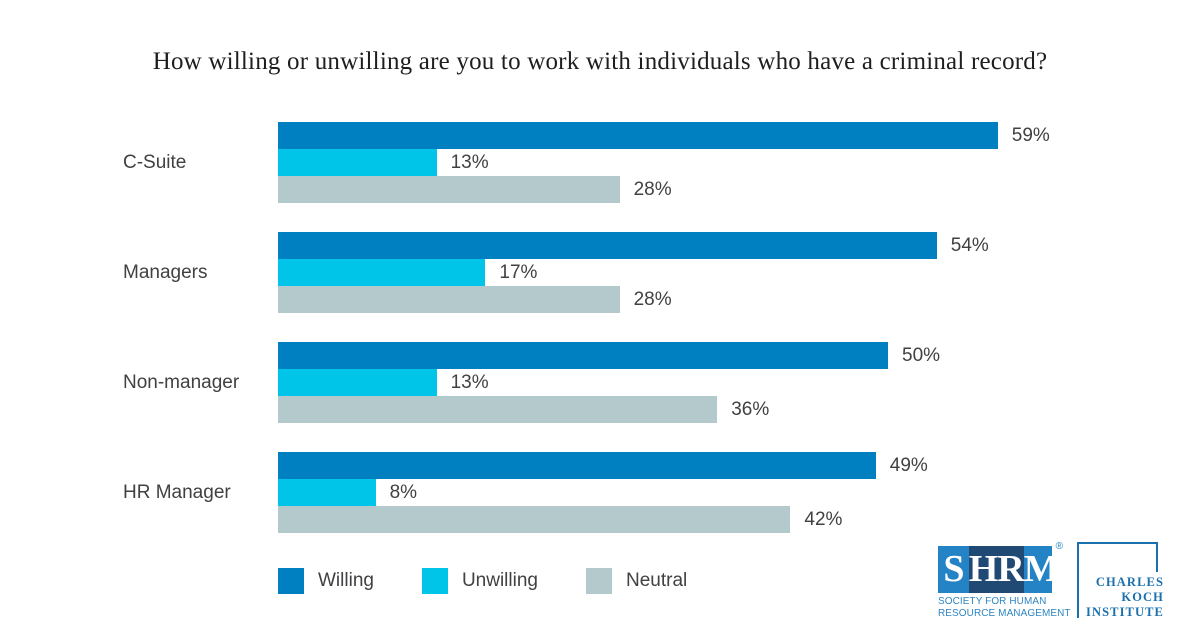 This screenshot has width=1200, height=643. What do you see at coordinates (403, 492) in the screenshot?
I see `bar-value-label: 8%` at bounding box center [403, 492].